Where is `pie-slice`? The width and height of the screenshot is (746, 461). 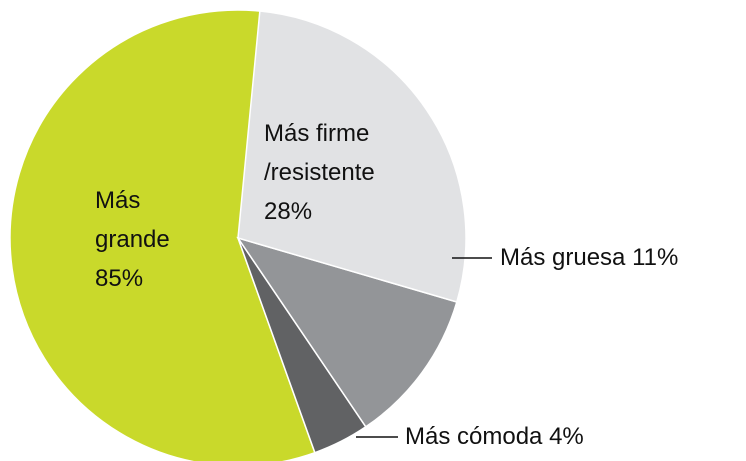 pie-slice is located at coordinates (347, 332).